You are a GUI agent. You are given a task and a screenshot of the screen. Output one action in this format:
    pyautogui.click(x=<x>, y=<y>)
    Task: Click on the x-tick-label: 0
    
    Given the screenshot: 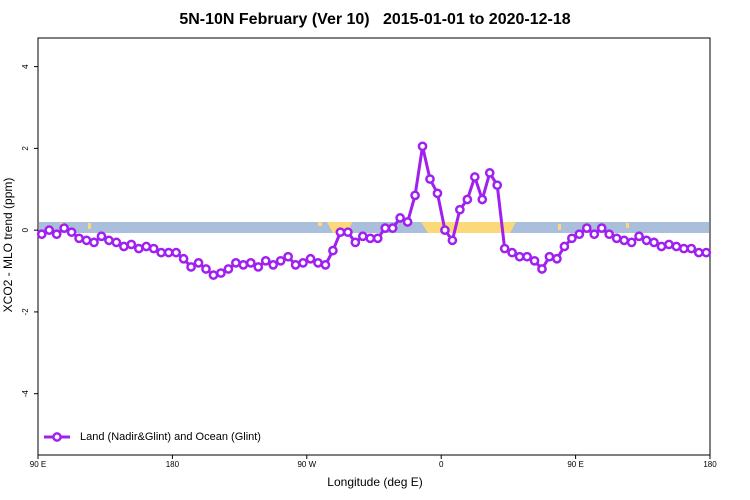 What is the action you would take?
    pyautogui.click(x=441, y=464)
    